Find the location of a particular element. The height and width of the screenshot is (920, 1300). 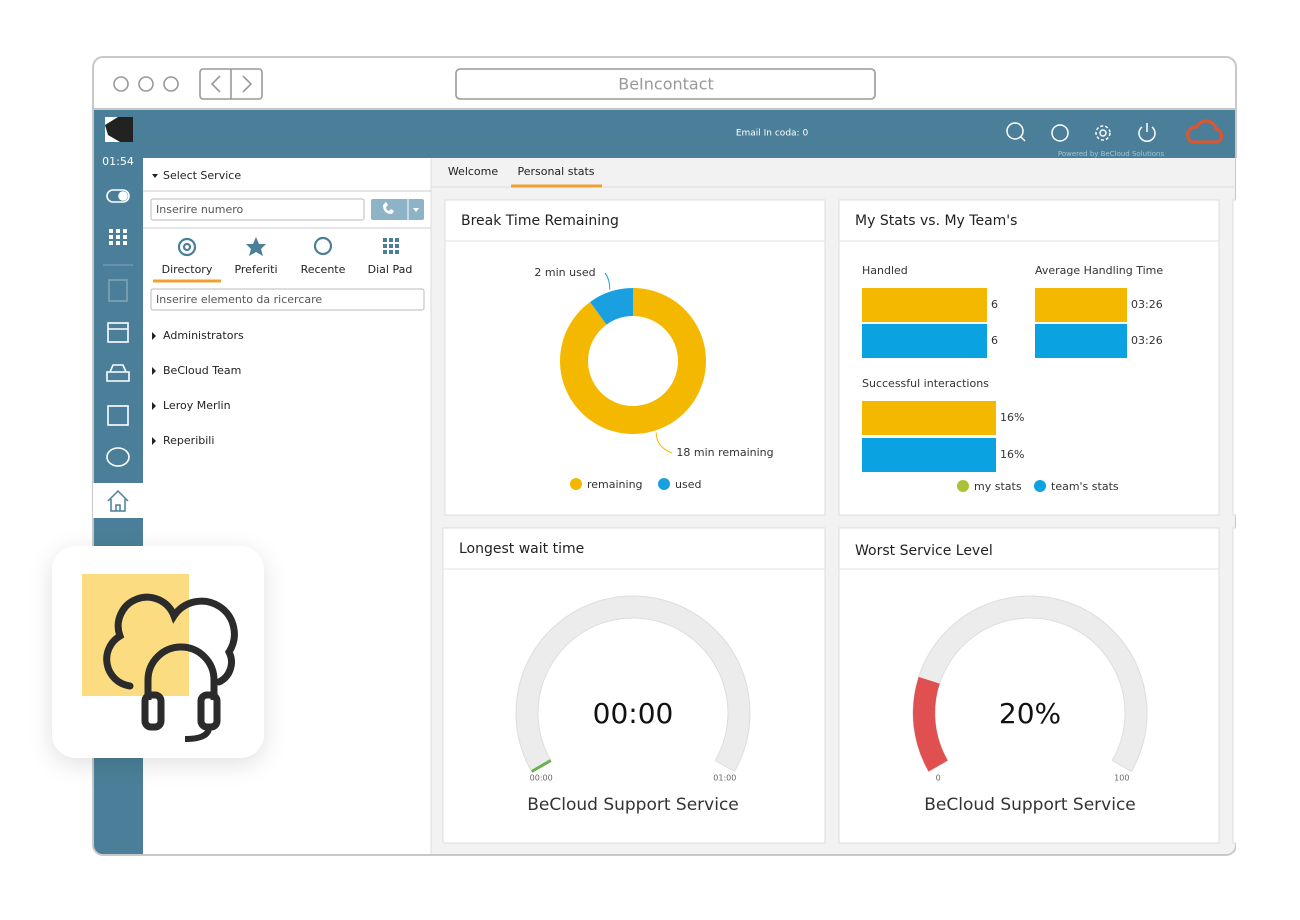

panel-label: Successful interactions is located at coordinates (925, 383).